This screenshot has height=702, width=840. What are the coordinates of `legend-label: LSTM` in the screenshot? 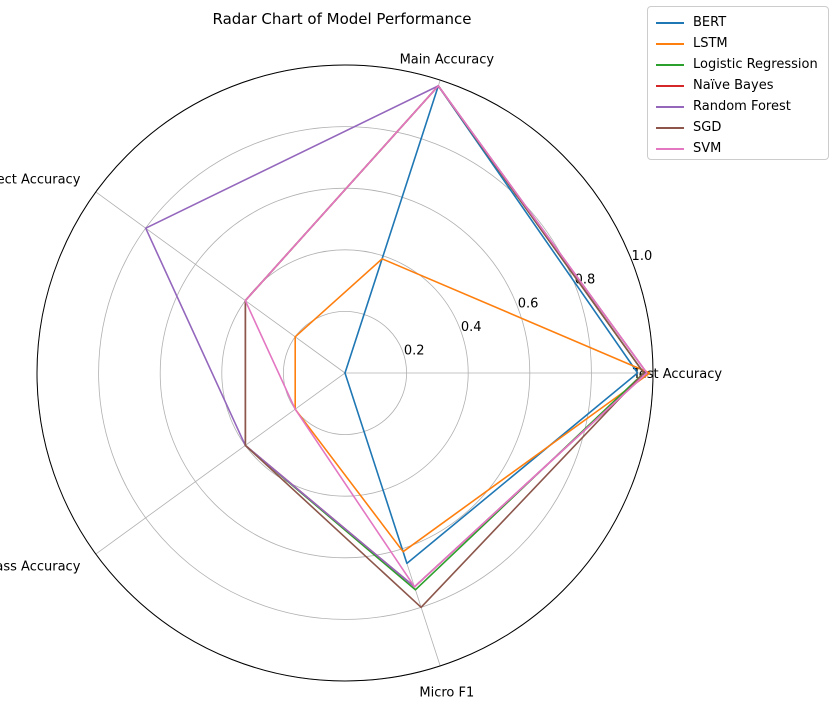 It's located at (710, 43).